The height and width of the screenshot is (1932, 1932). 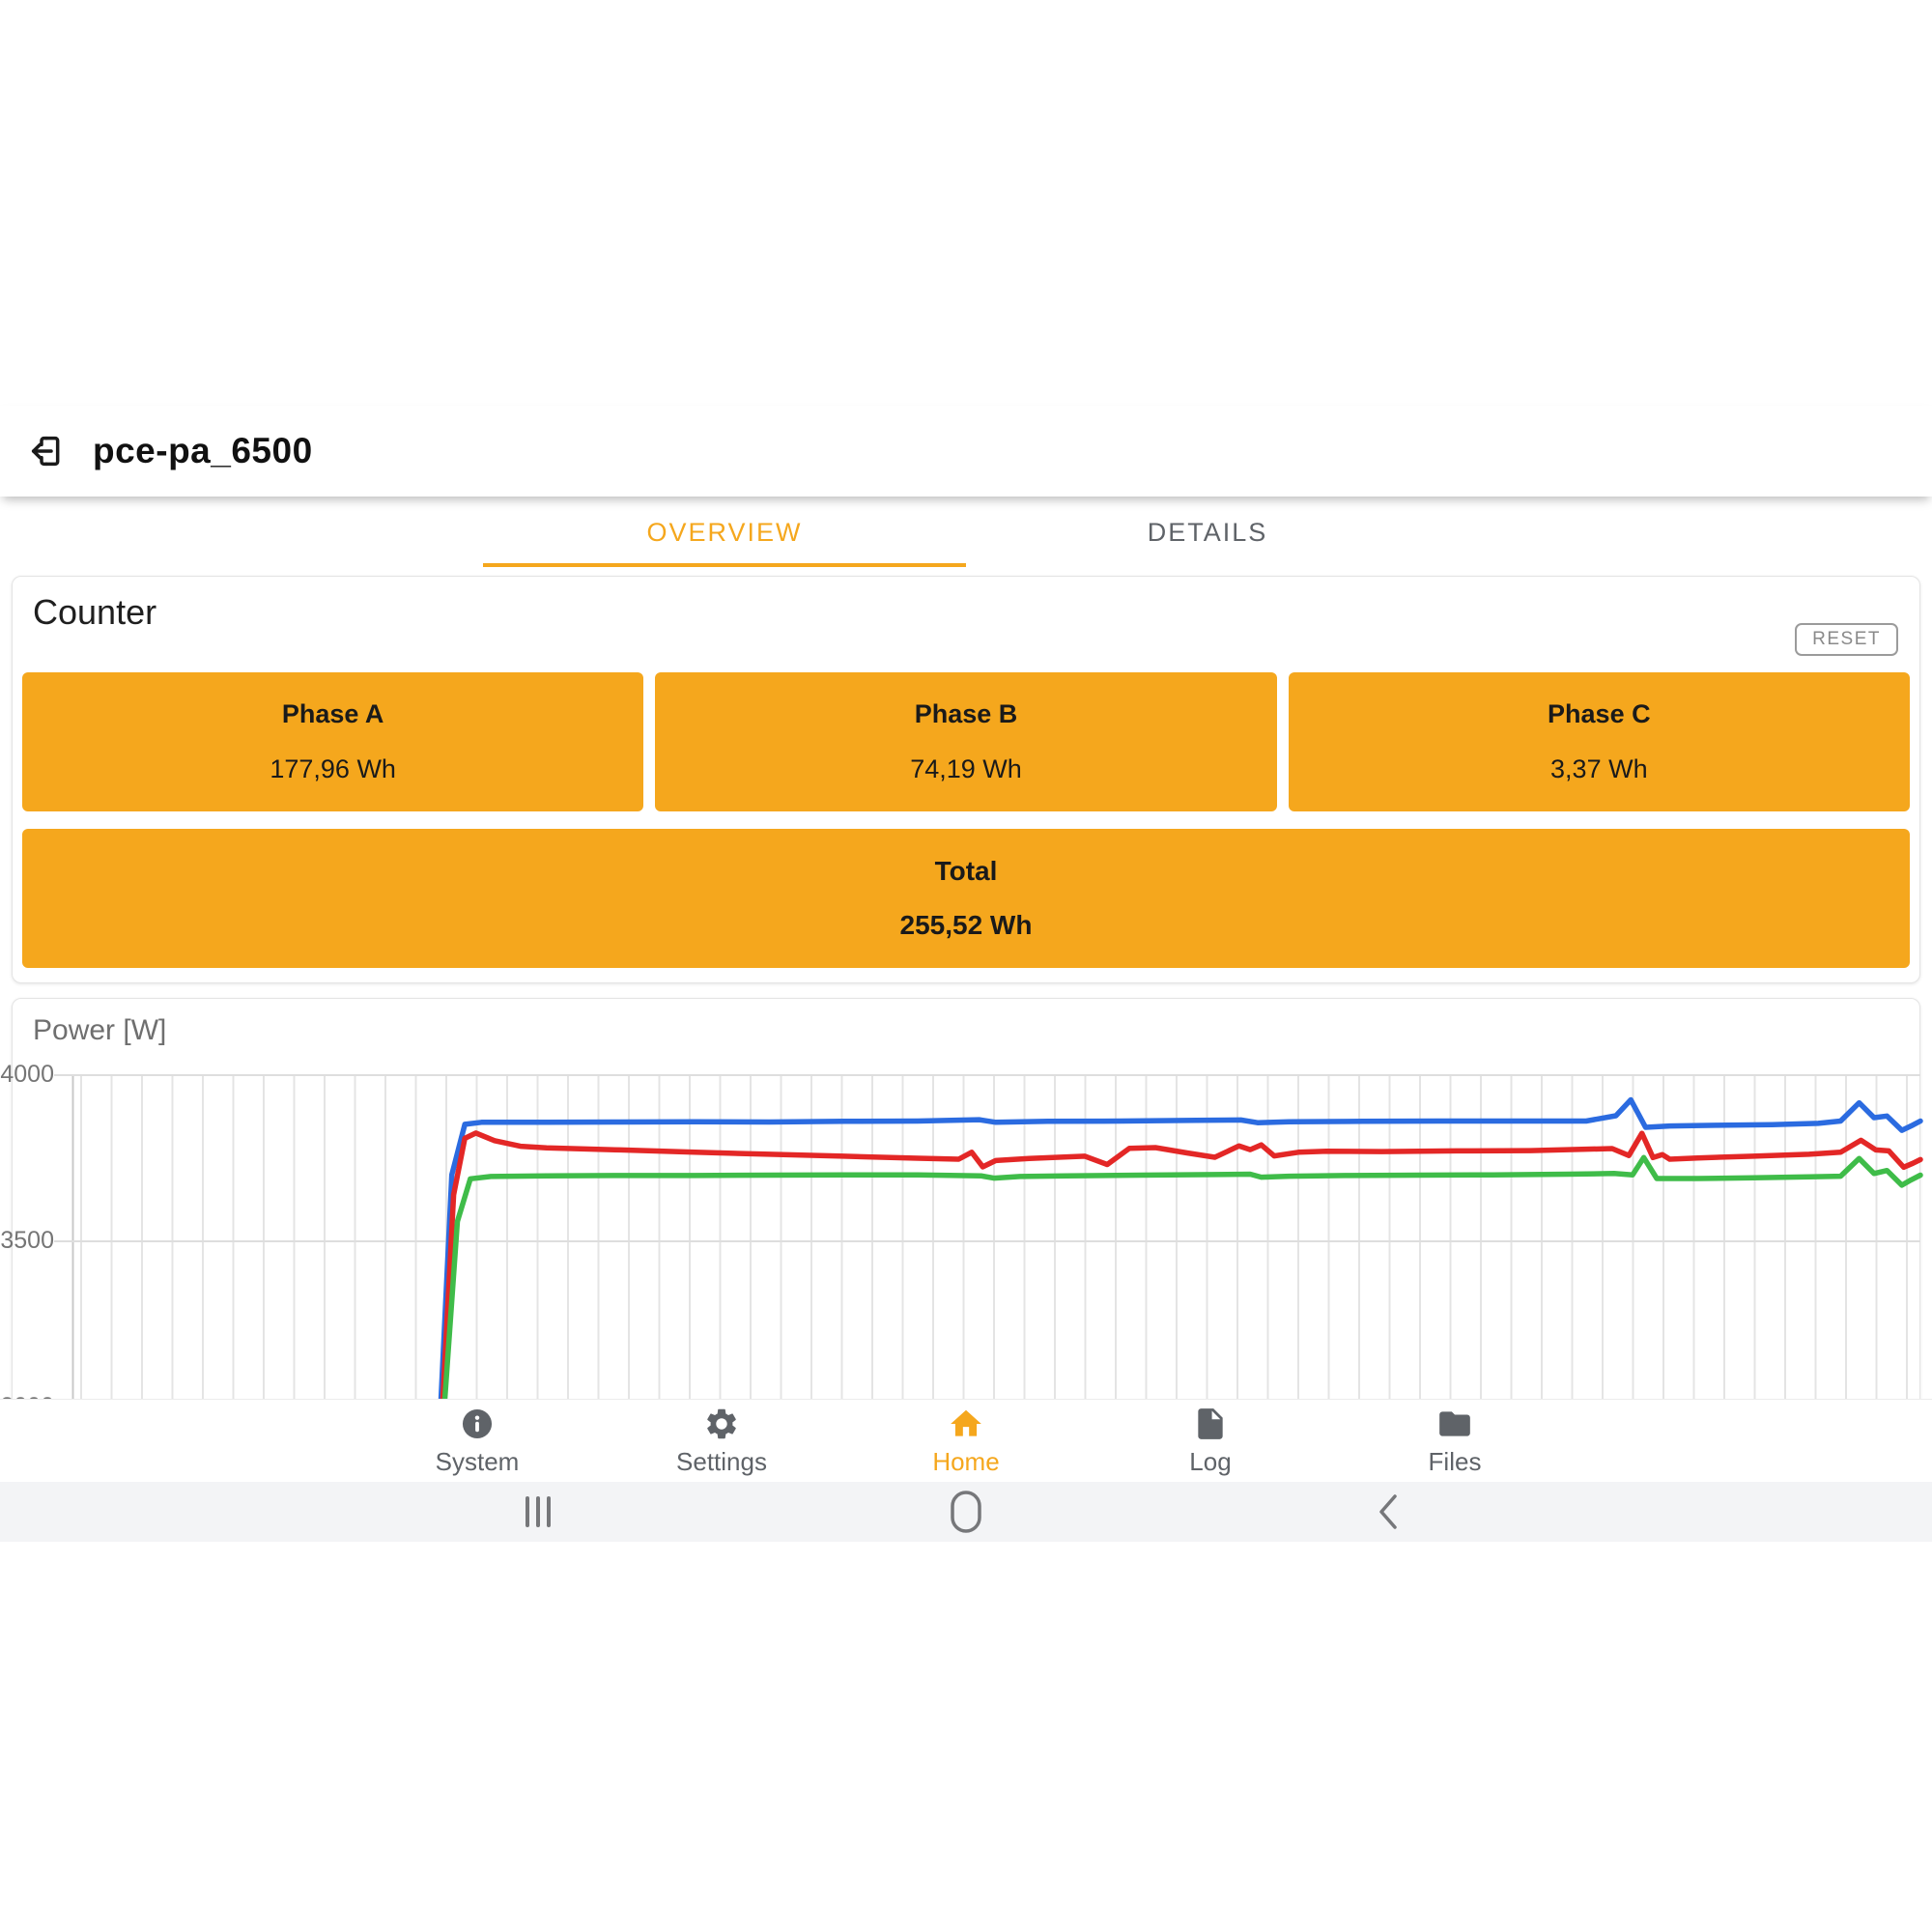 What do you see at coordinates (27, 1074) in the screenshot?
I see `y-tick-label: 4000` at bounding box center [27, 1074].